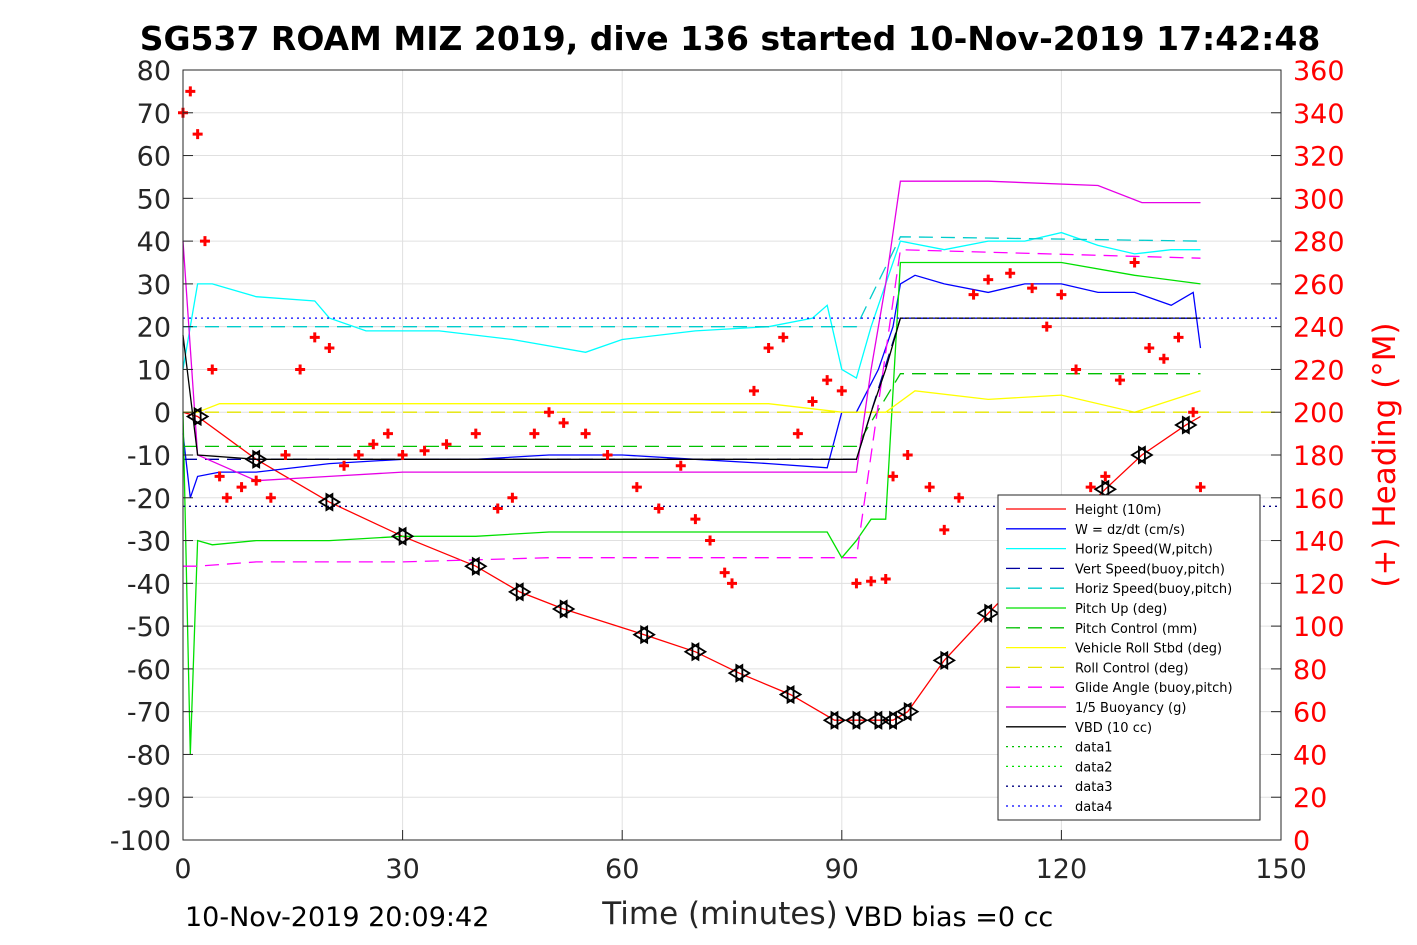 Image resolution: width=1417 pixels, height=945 pixels. Describe the element at coordinates (1319, 370) in the screenshot. I see `y2-tick-label: 220` at that location.